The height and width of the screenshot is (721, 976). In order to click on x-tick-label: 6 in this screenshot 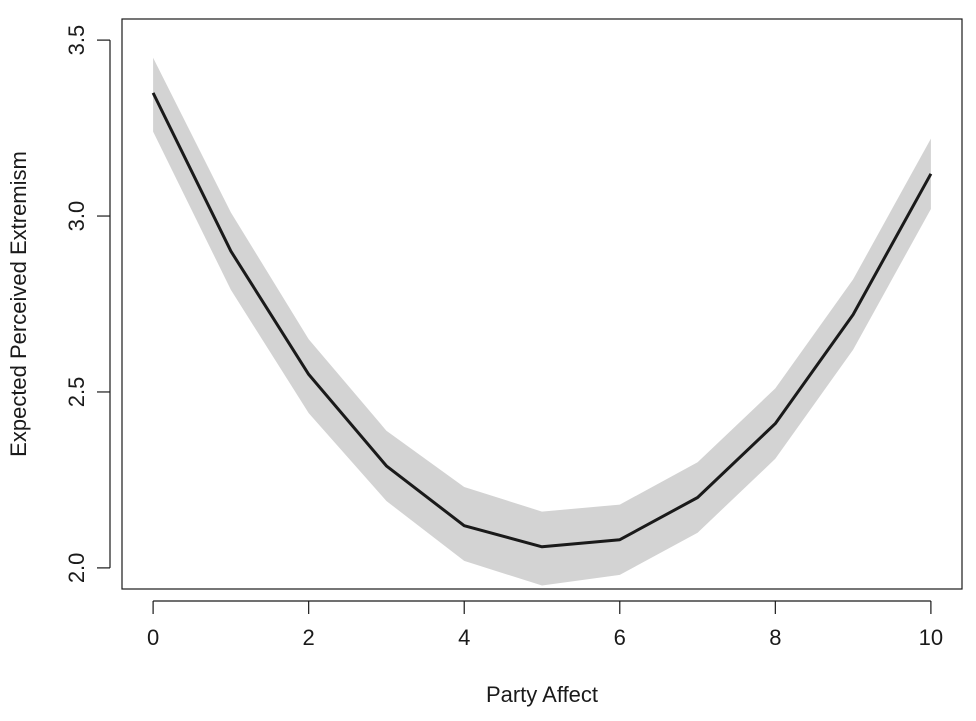, I will do `click(620, 637)`.